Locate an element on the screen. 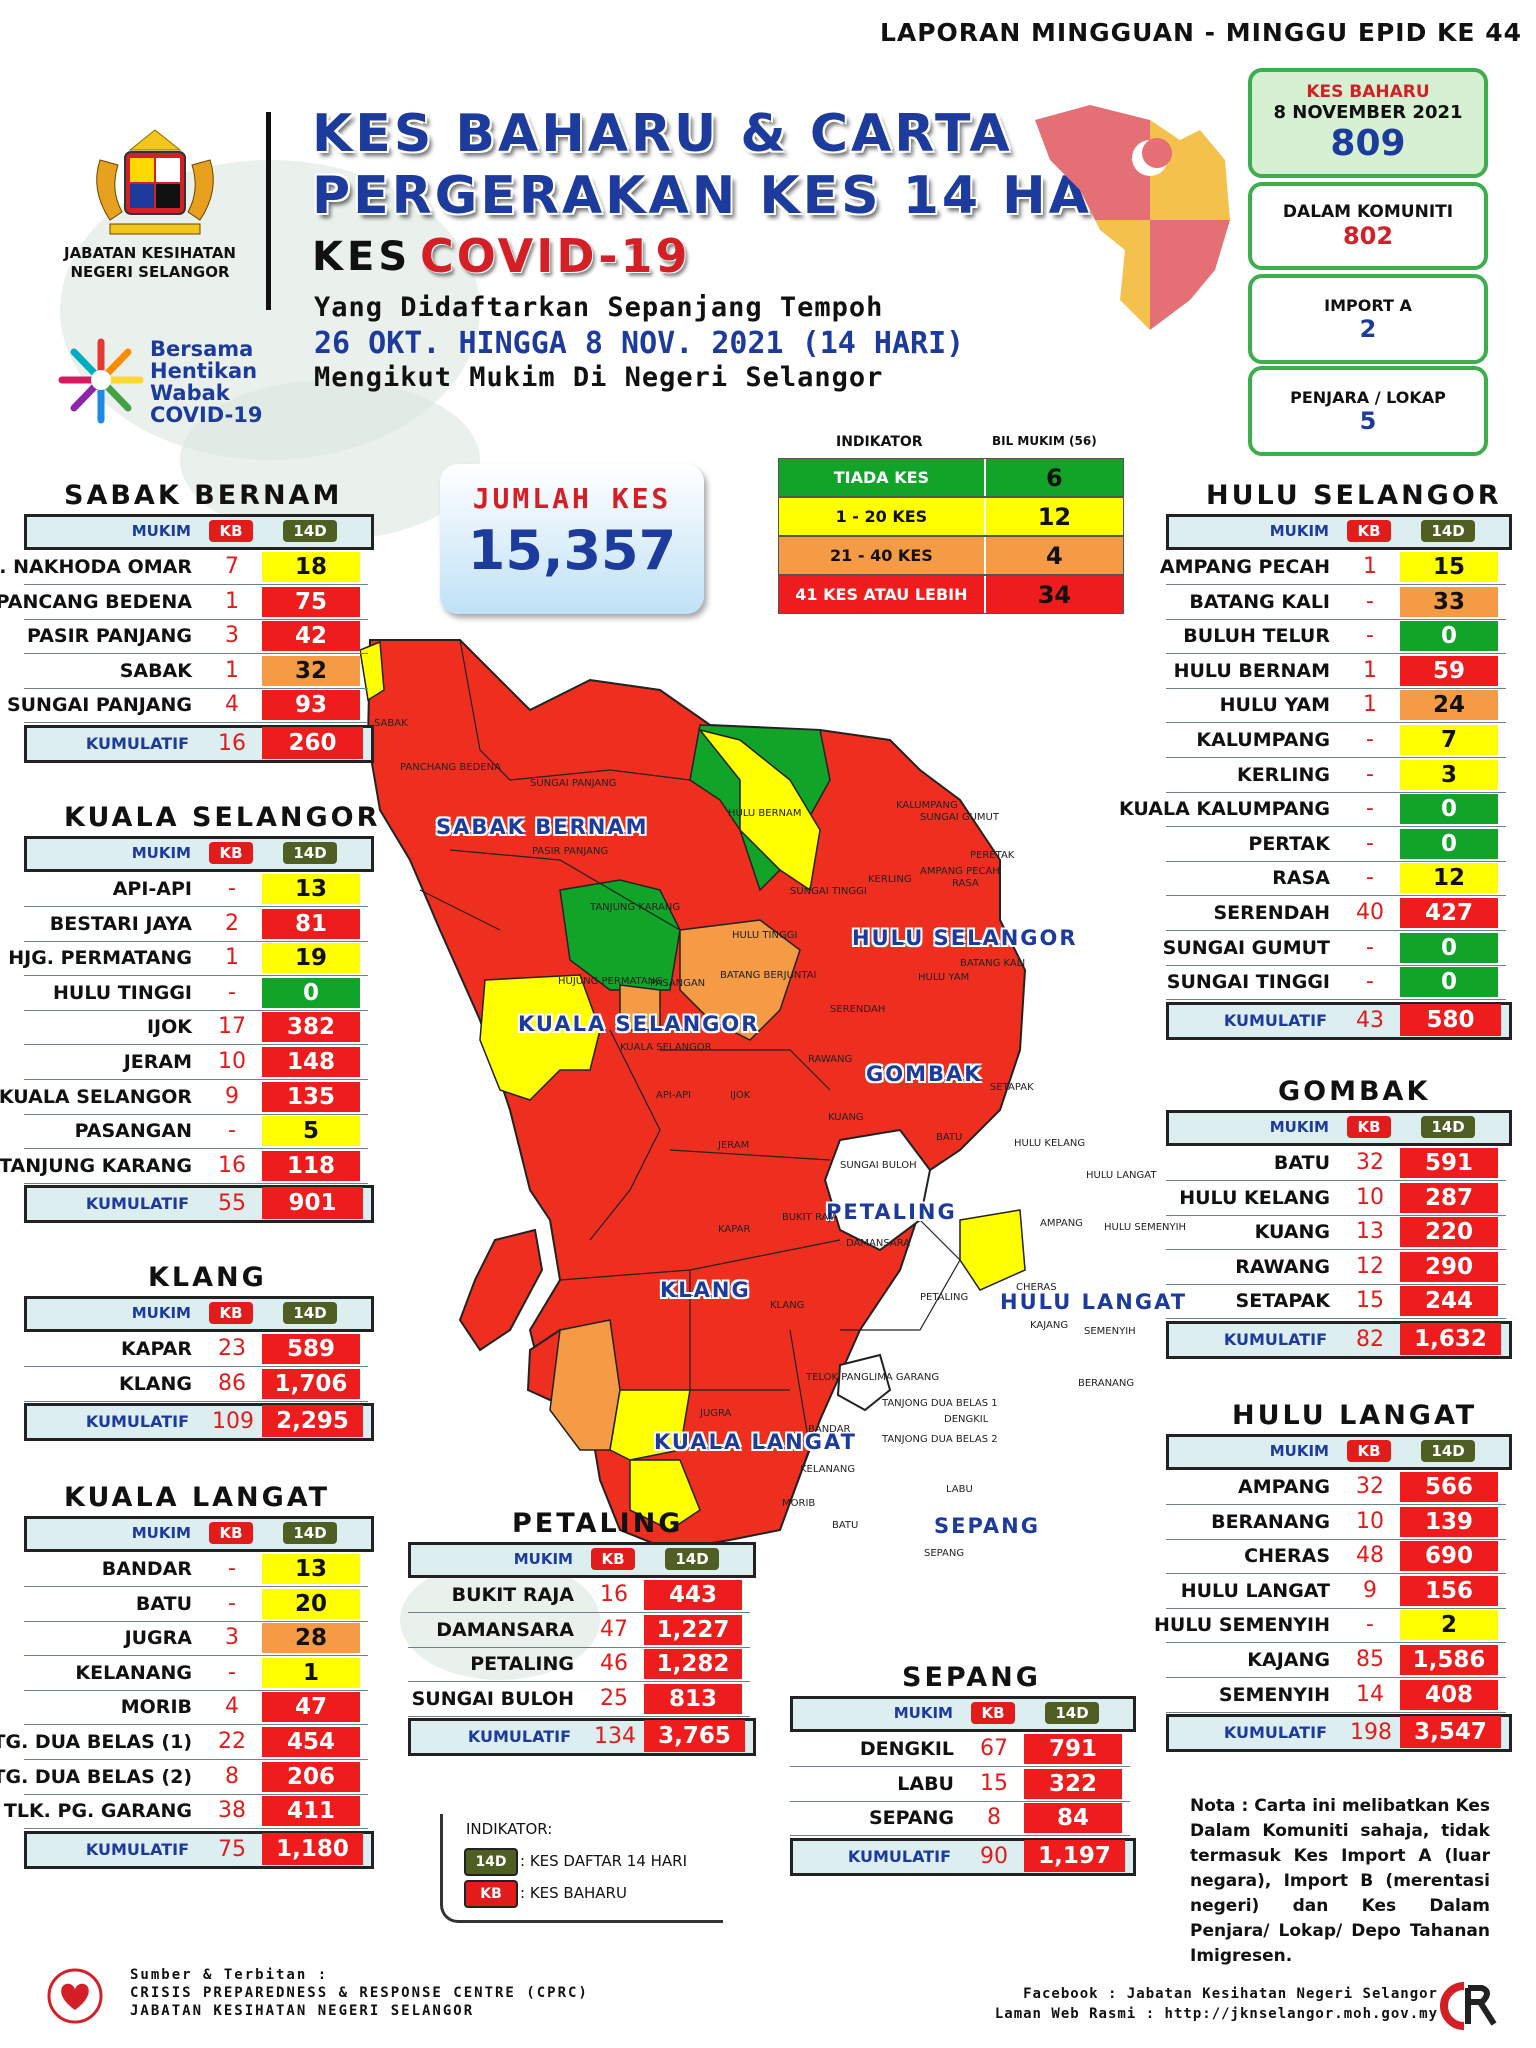 This screenshot has width=1536, height=2048. main-title-line1: KES BAHARU & CARTA is located at coordinates (662, 134).